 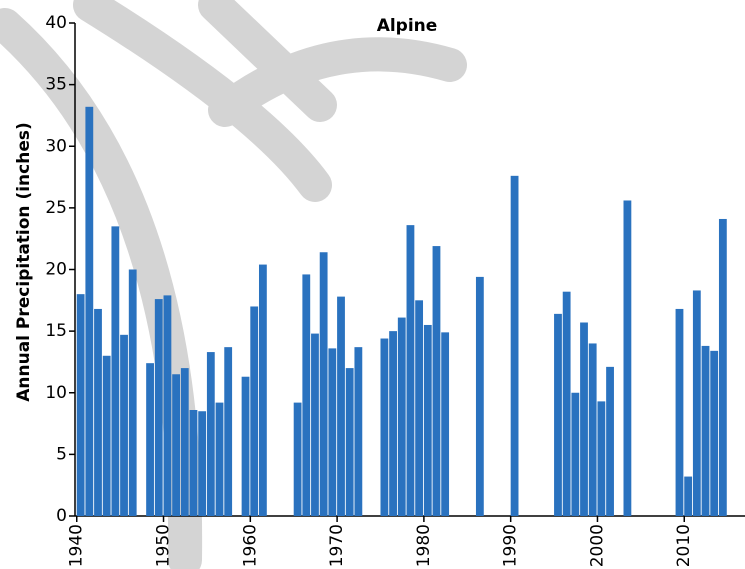 What do you see at coordinates (164, 545) in the screenshot?
I see `x-tick-label: 1950` at bounding box center [164, 545].